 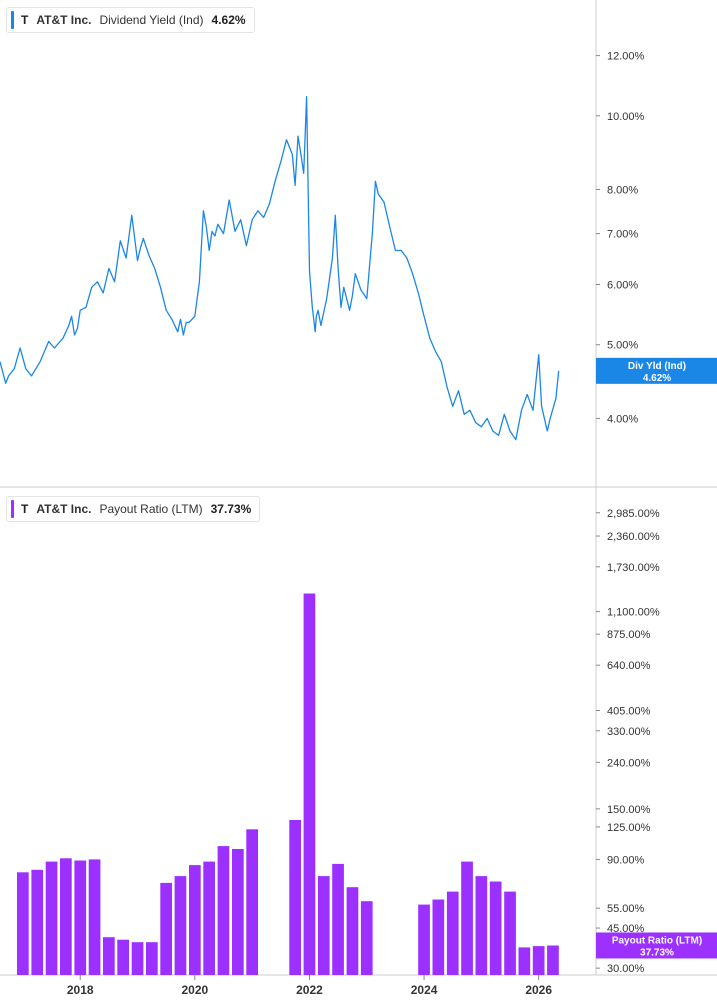 What do you see at coordinates (629, 635) in the screenshot?
I see `payout-y-tick-label: 875.00%` at bounding box center [629, 635].